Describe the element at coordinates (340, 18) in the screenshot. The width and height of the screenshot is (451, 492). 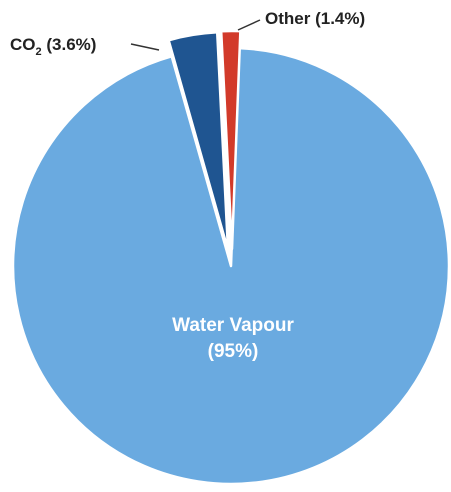
I see `label-other-pct: (1.4%)` at that location.